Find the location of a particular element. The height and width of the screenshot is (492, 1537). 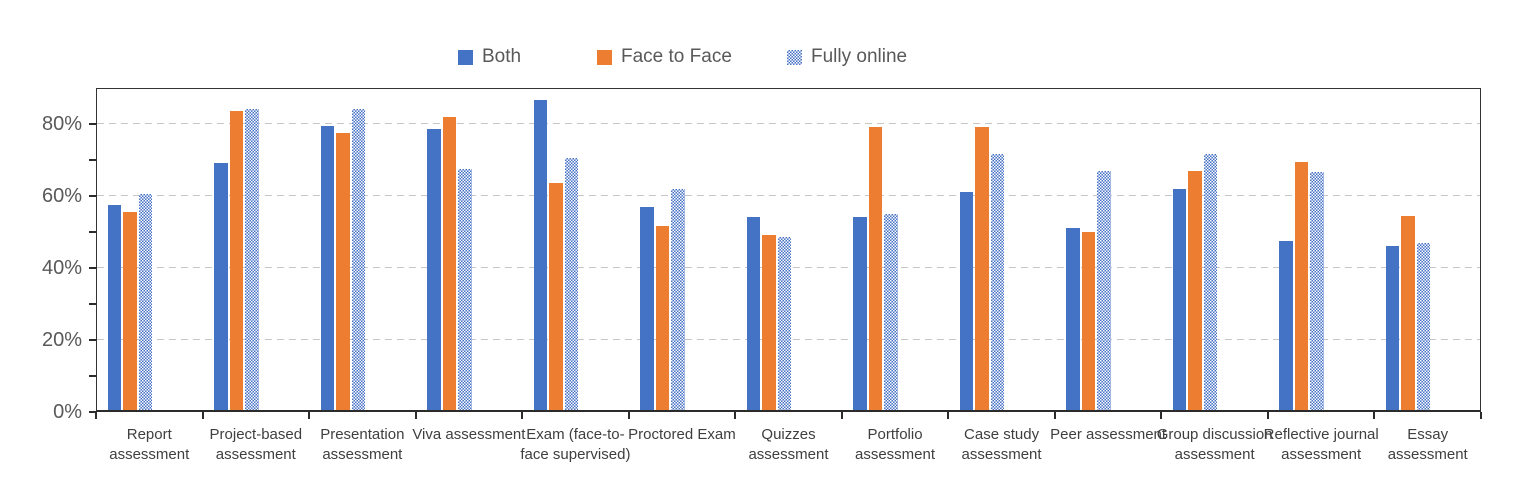

category-label-presentation-assessment: Presentation assessment is located at coordinates (362, 444).